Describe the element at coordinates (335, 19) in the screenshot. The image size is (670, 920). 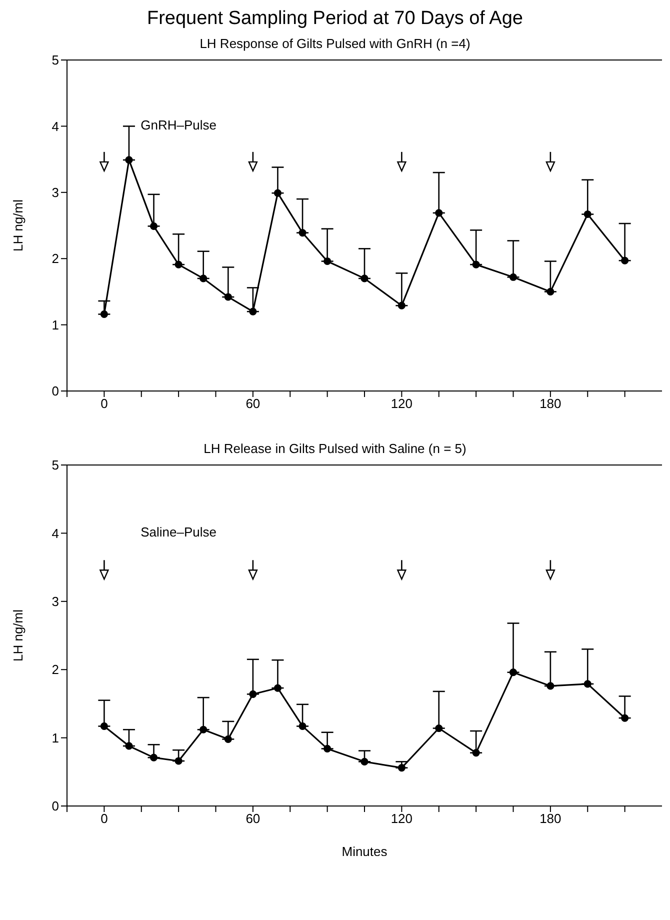
I see `chart-title: Frequent Sampling Period at 70 Days of Age` at that location.